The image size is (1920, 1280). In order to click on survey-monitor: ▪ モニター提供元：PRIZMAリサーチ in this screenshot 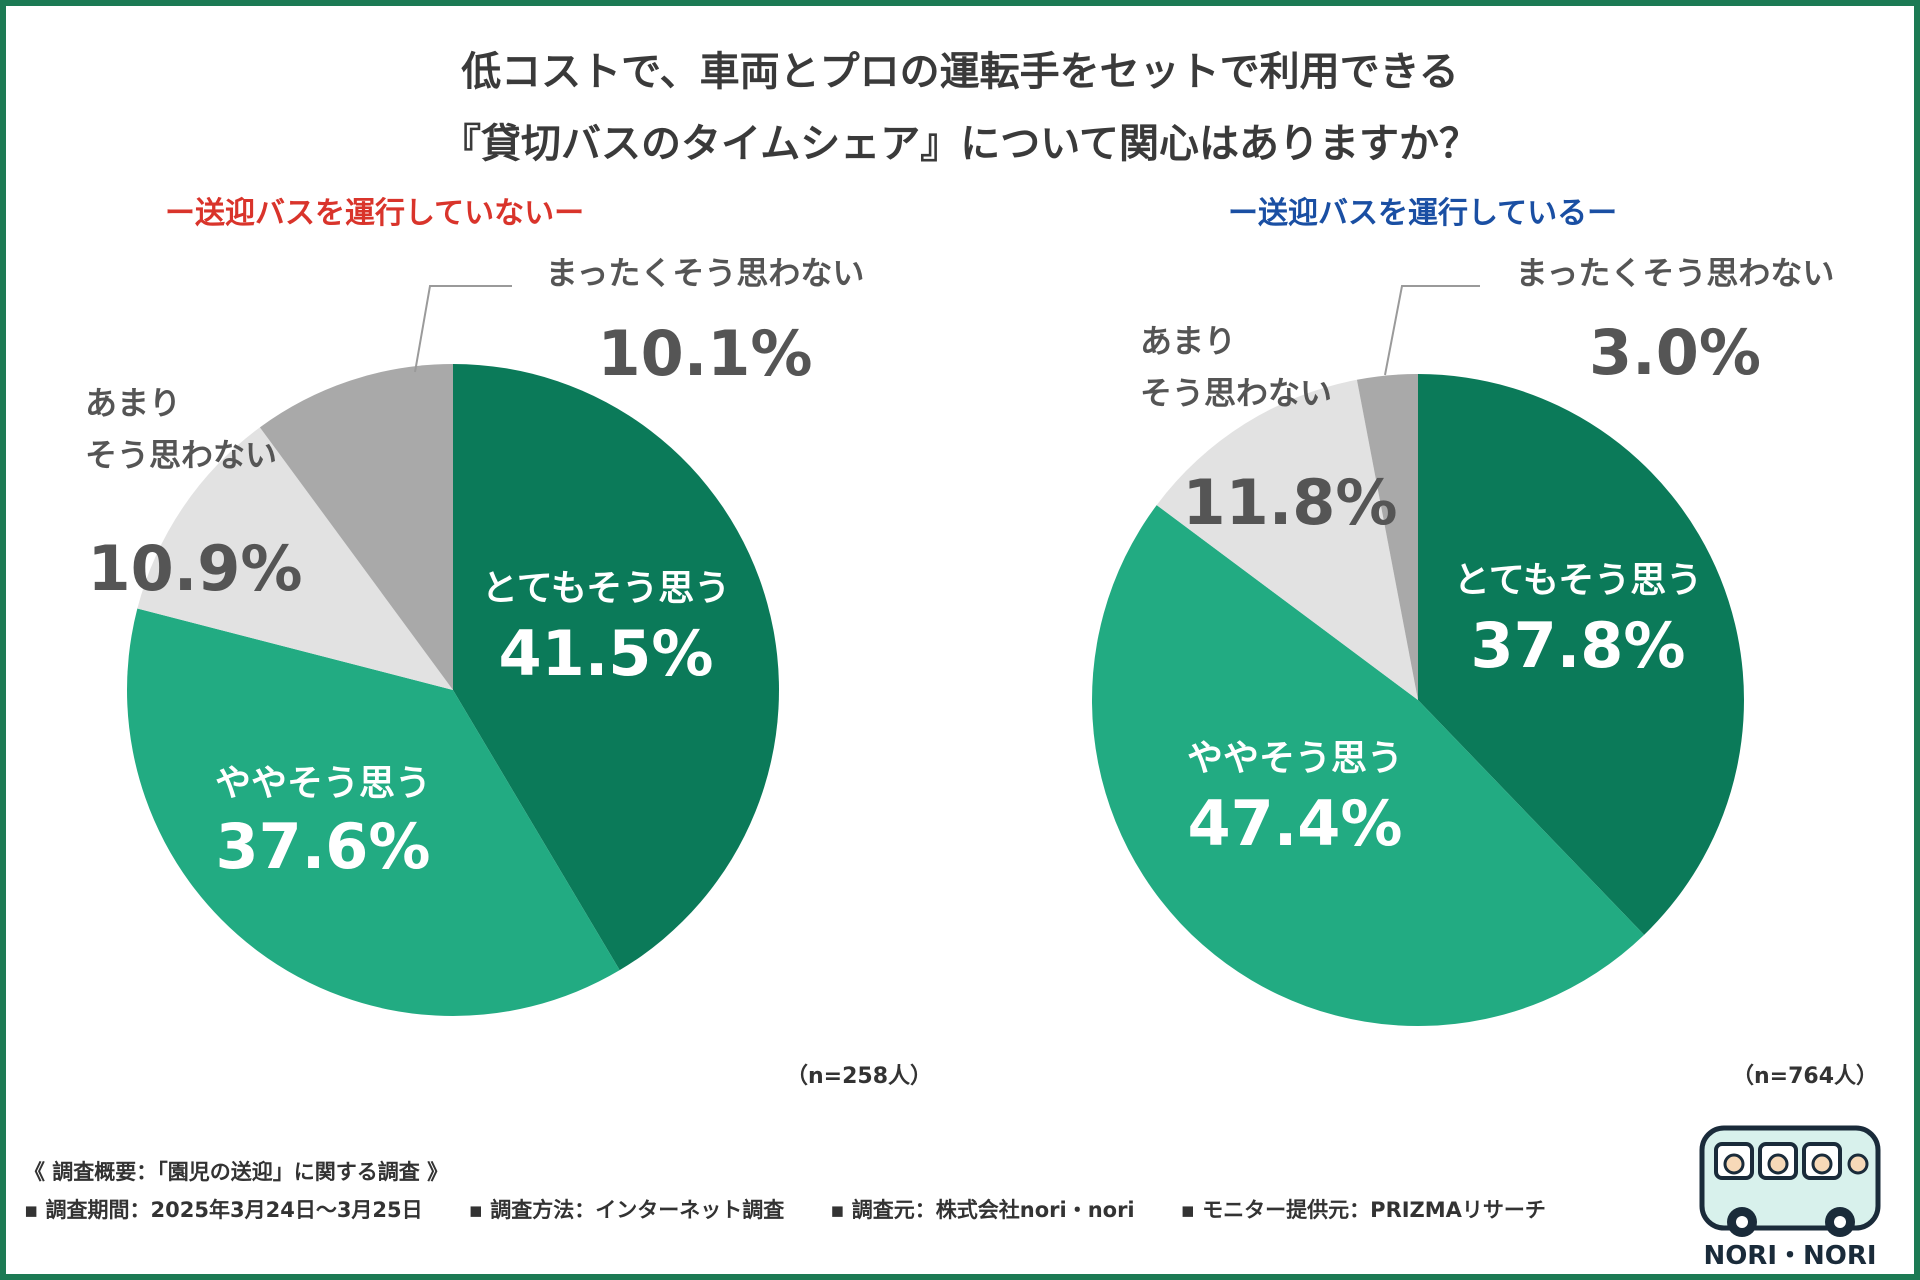, I will do `click(1363, 1210)`.